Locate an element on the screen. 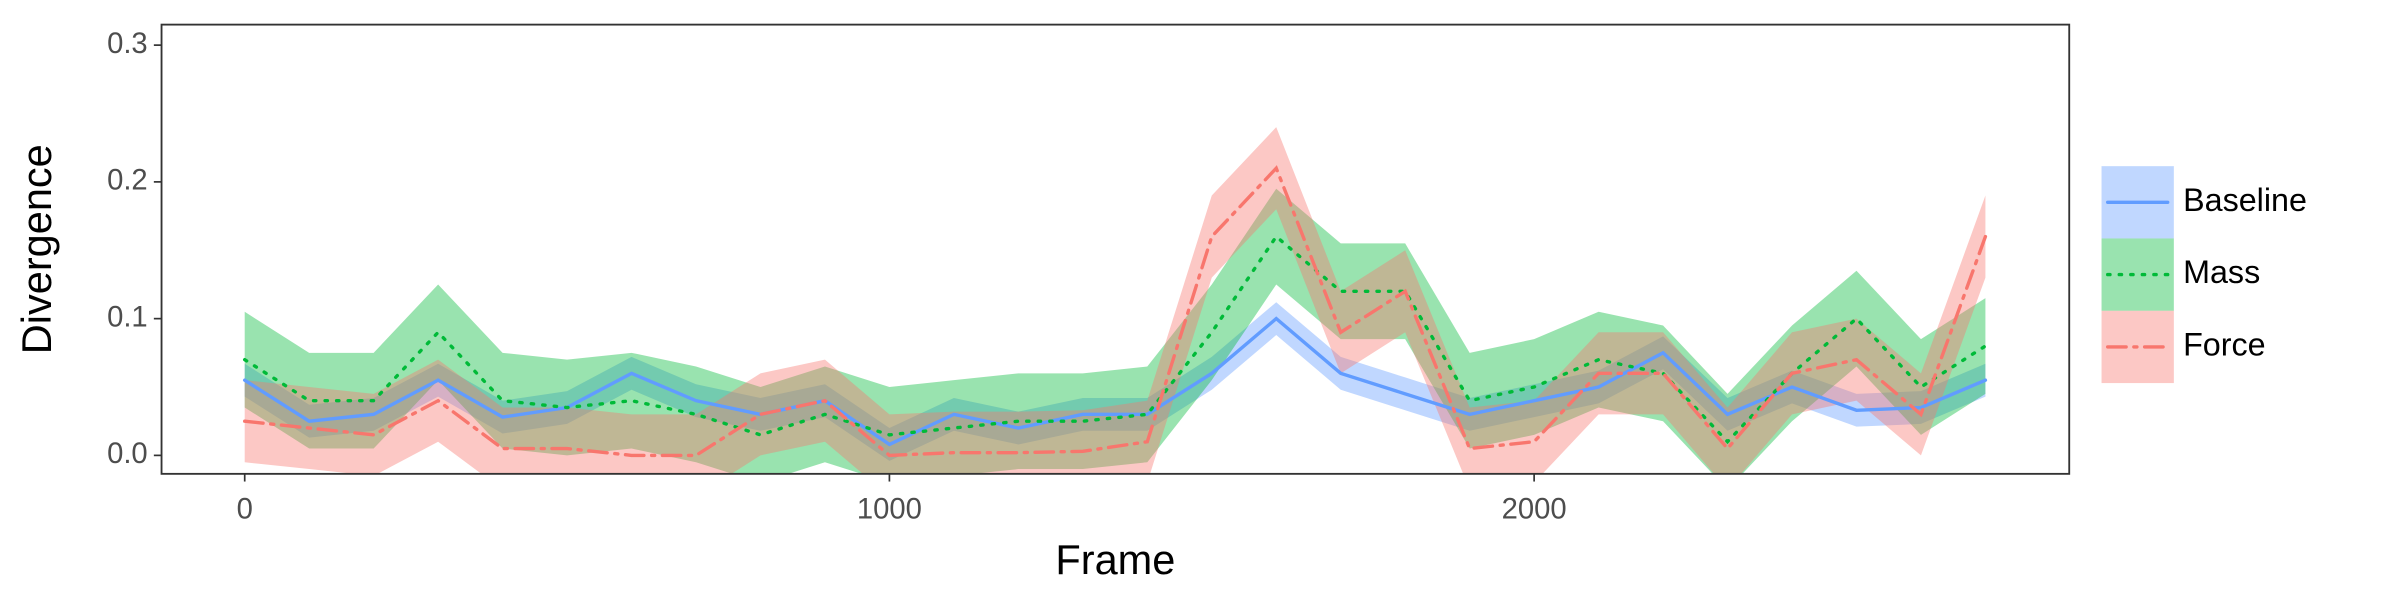 Image resolution: width=2400 pixels, height=600 pixels. x-tick-label: 1000 is located at coordinates (889, 509).